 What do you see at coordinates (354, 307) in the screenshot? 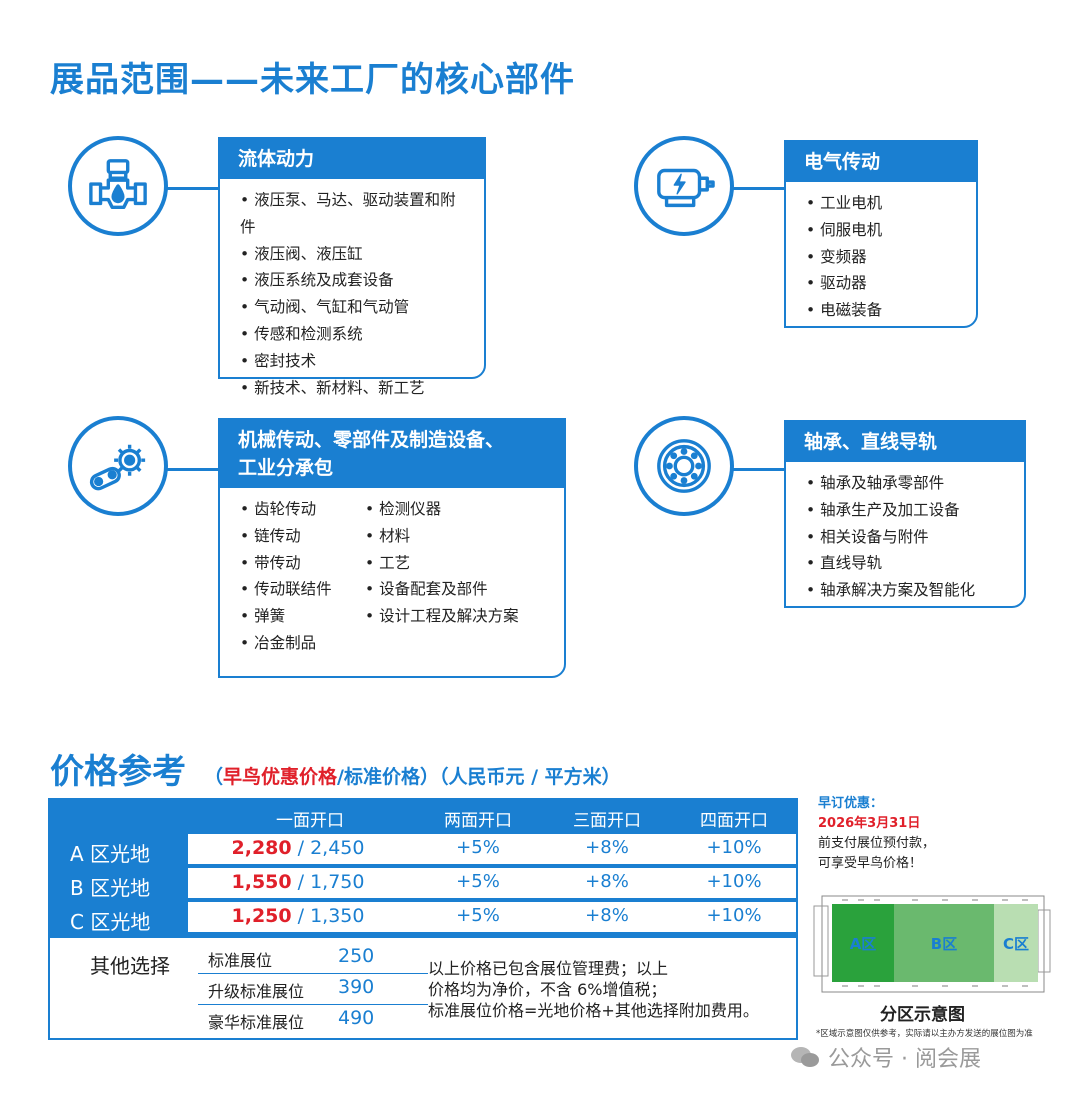
I see `list-item: 气动阀、气缸和气动管` at bounding box center [354, 307].